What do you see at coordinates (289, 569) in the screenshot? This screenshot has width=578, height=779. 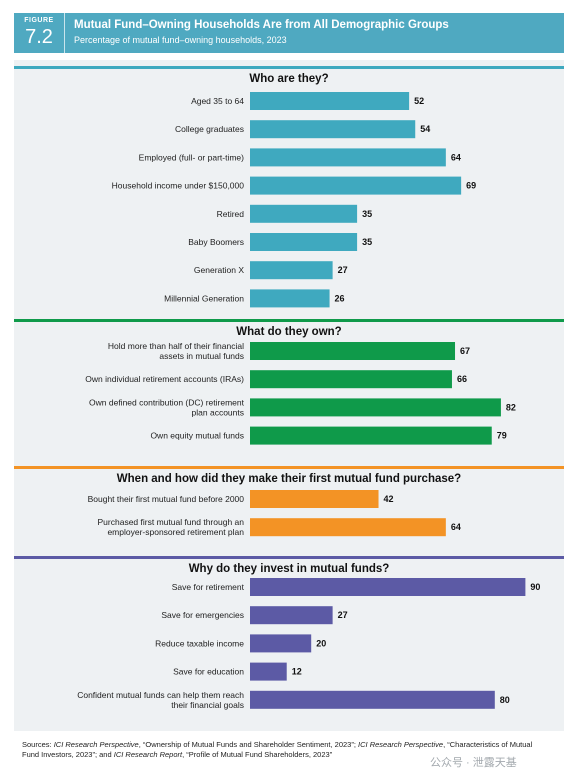 I see `section-title: Why do they invest in mutual funds?` at bounding box center [289, 569].